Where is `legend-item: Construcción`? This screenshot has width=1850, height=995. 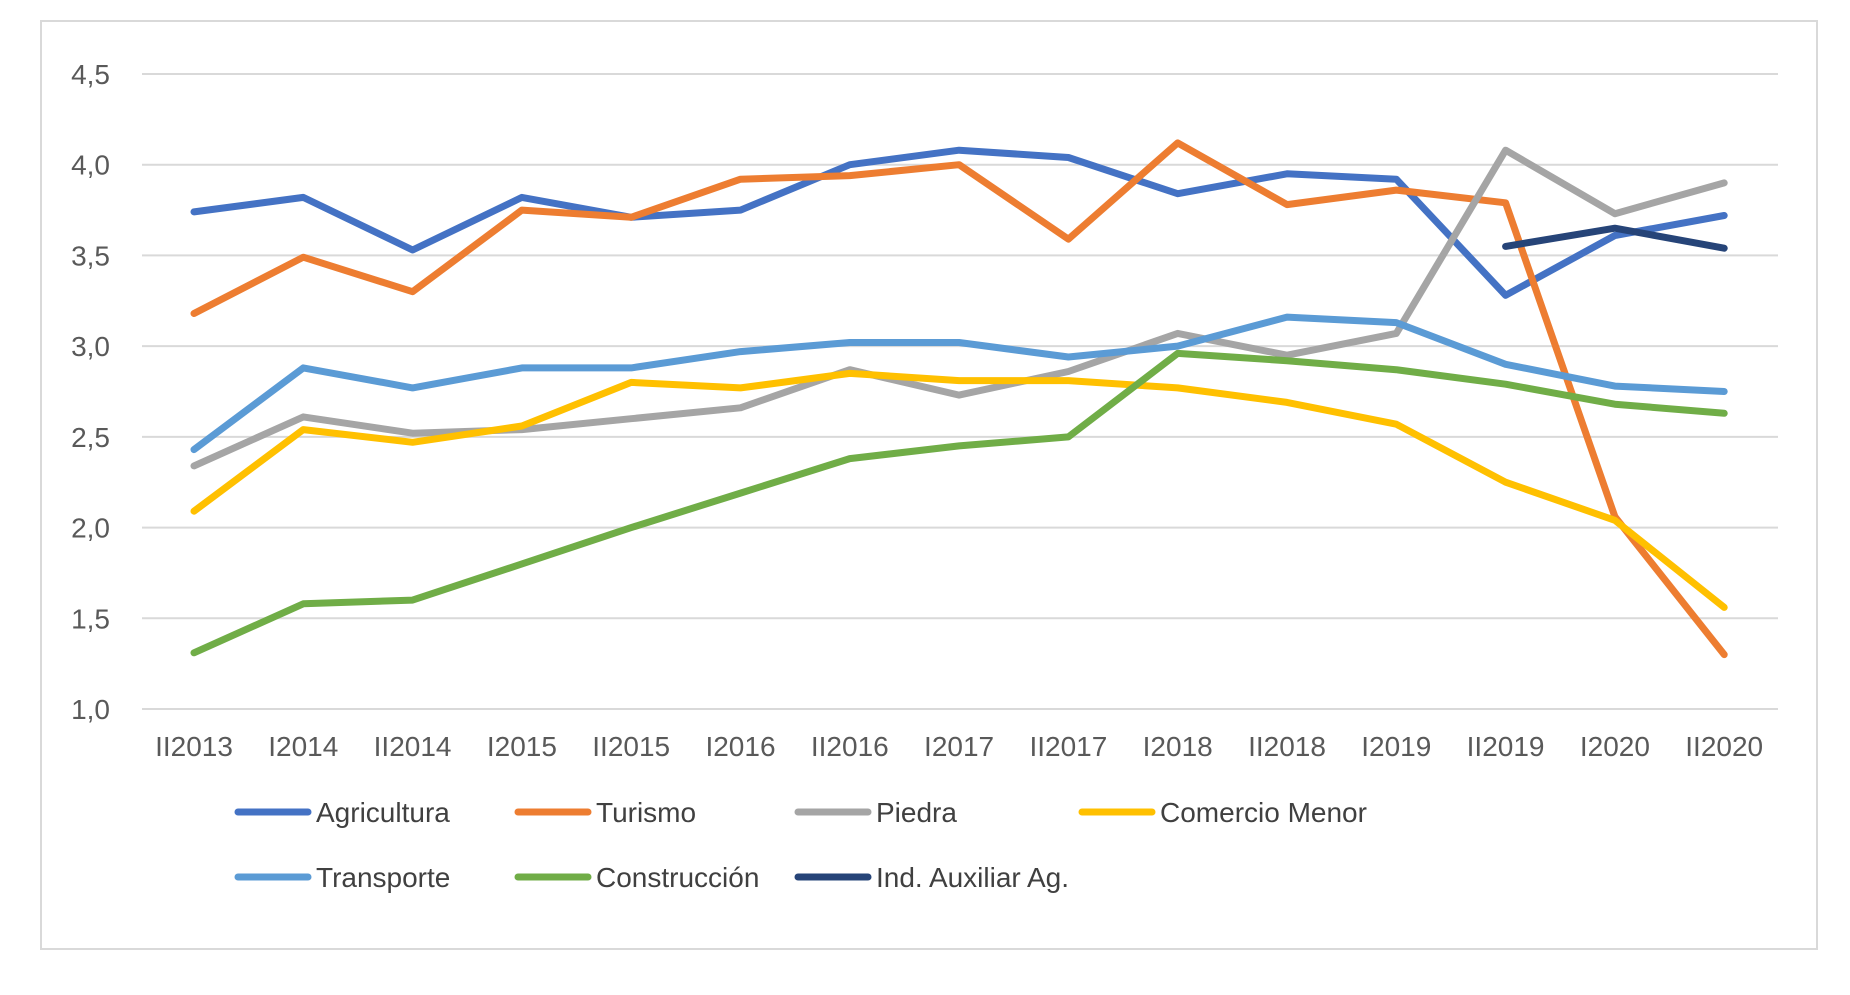
legend-item: Construcción is located at coordinates (636, 877).